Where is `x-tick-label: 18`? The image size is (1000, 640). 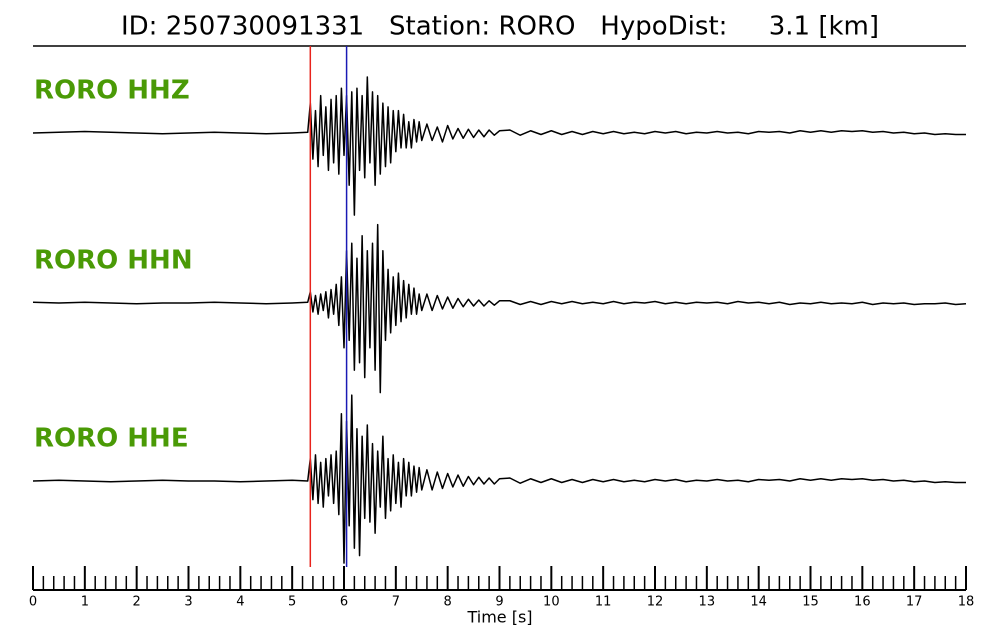 x-tick-label: 18 is located at coordinates (966, 602).